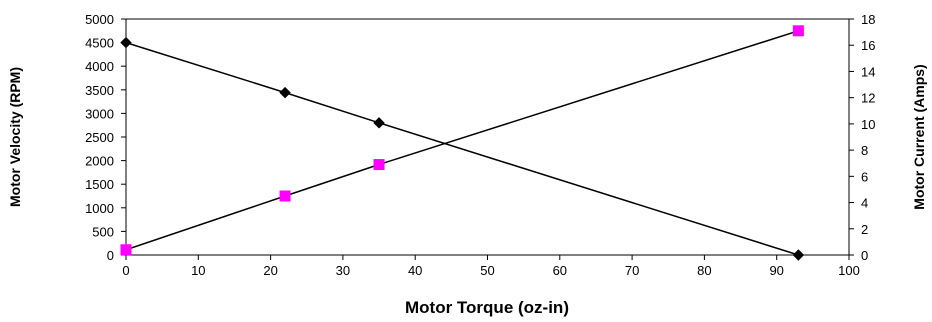  Describe the element at coordinates (864, 255) in the screenshot. I see `y2-tick-label: 0` at that location.